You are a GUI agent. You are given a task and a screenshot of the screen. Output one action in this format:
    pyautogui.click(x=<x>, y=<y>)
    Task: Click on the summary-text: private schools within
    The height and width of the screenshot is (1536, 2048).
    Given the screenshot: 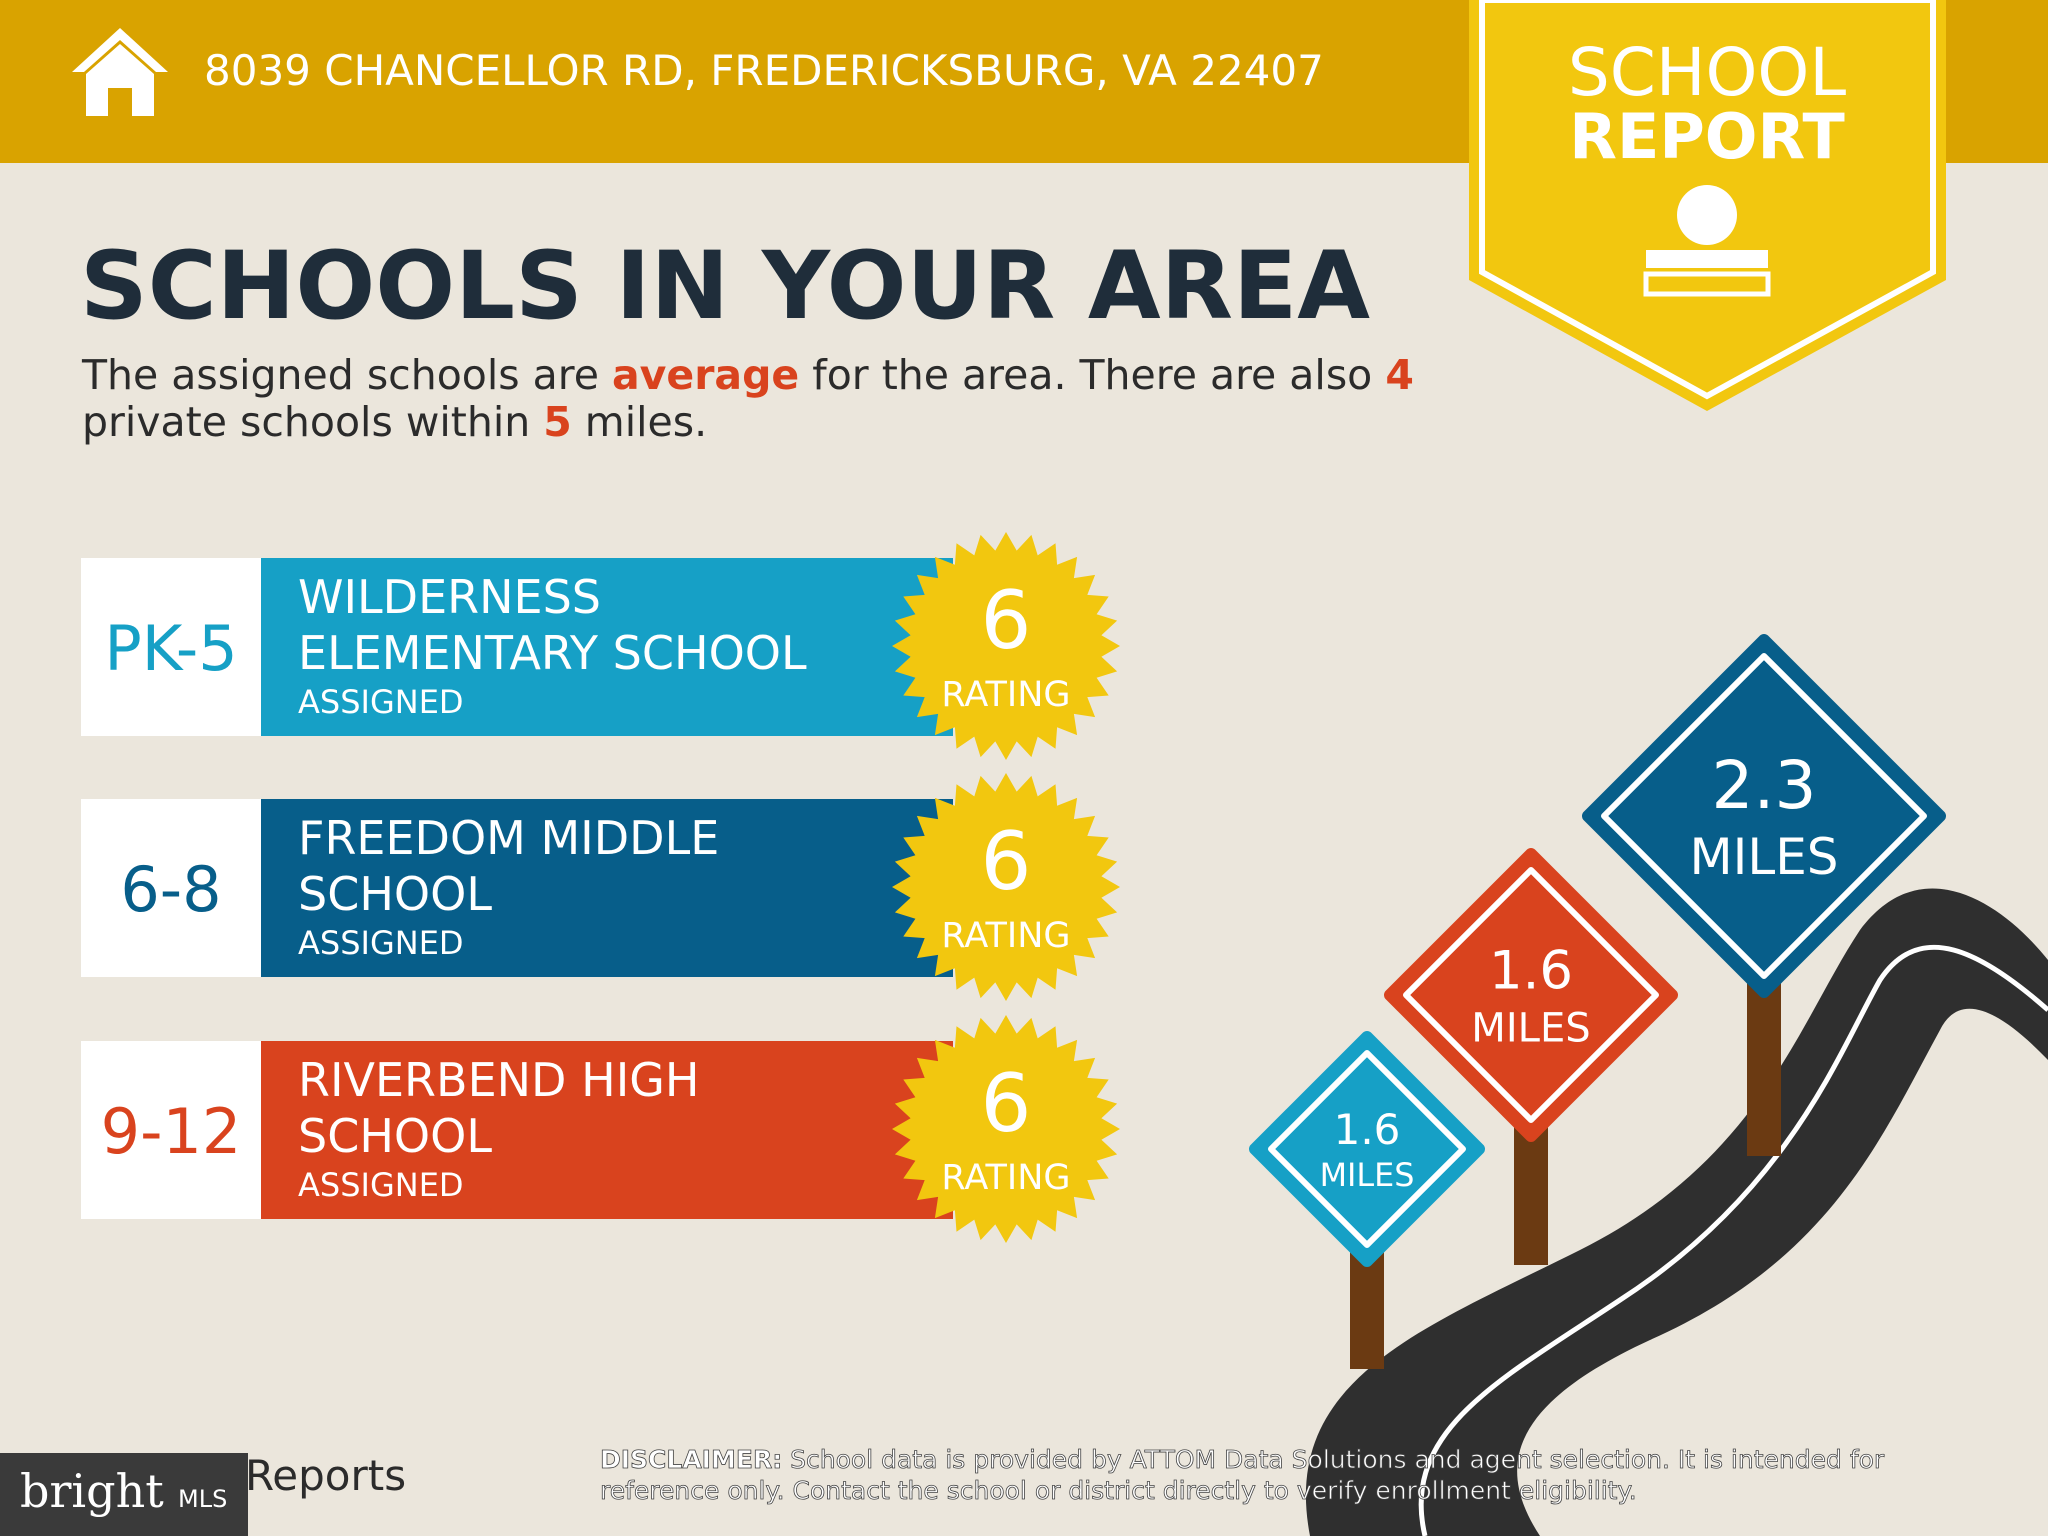 What is the action you would take?
    pyautogui.click(x=312, y=422)
    